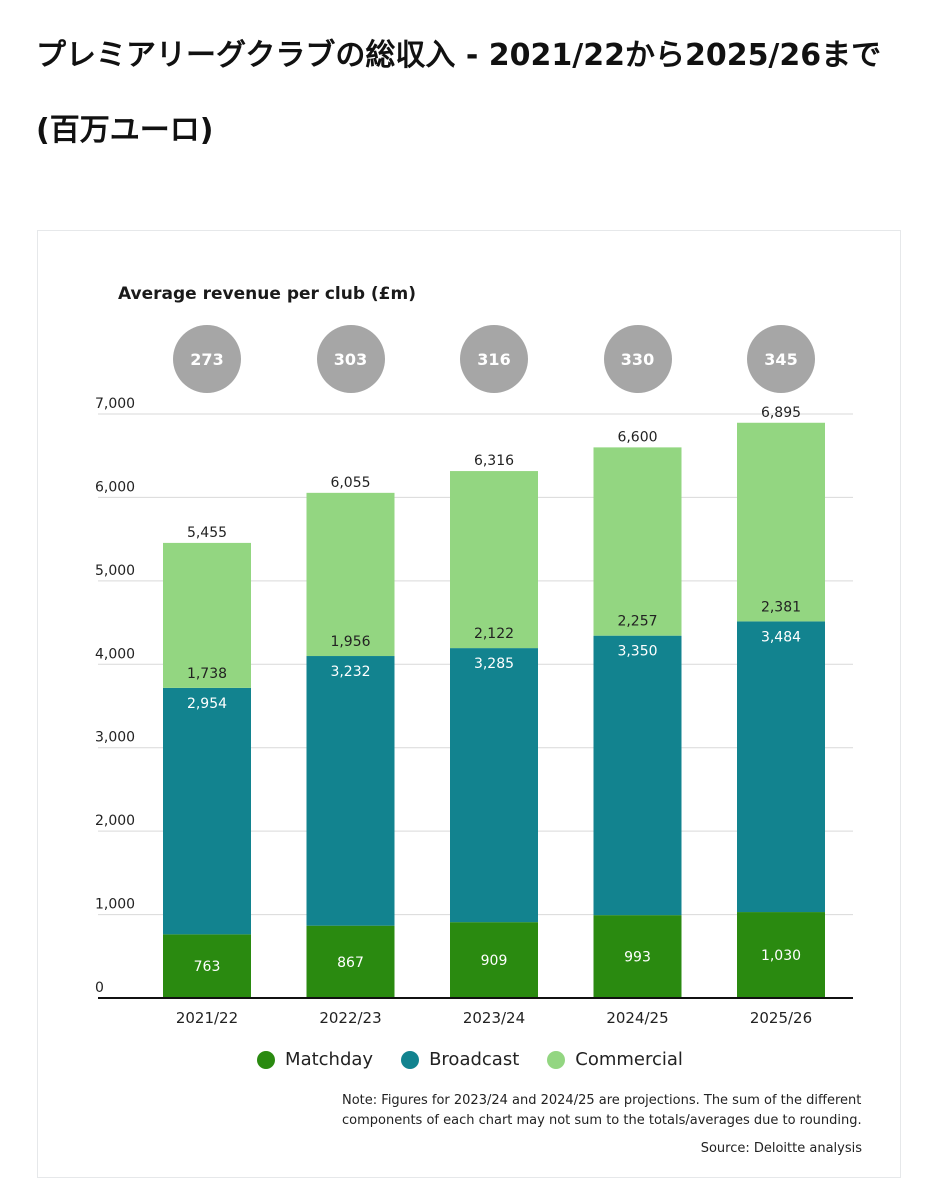  I want to click on y-tick-label: 5,000, so click(115, 571).